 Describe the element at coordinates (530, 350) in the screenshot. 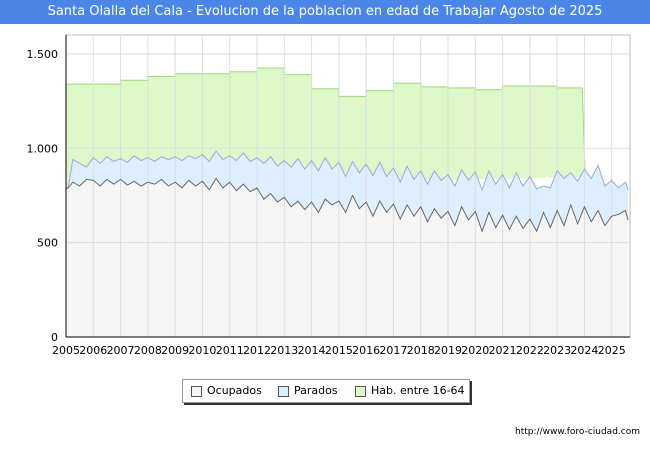

I see `x-tick-label-2022: 2022` at that location.